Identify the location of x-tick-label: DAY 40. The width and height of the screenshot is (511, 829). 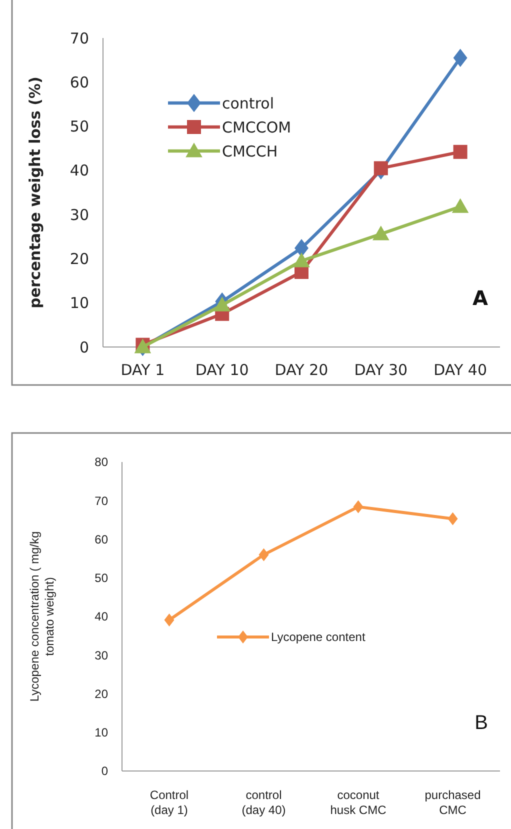
(461, 370).